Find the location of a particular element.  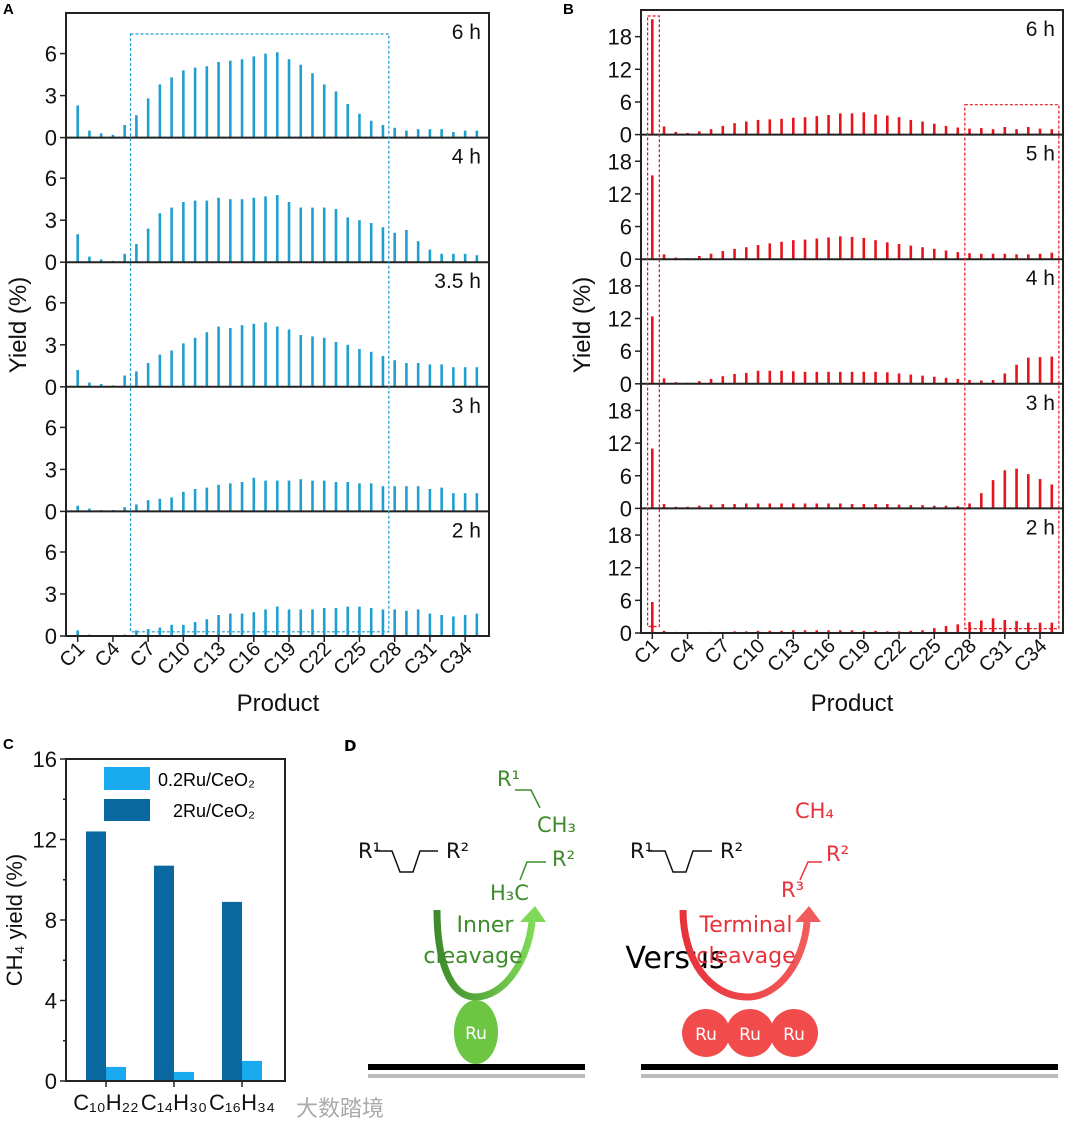

reactant-r2-right: R² is located at coordinates (731, 851).